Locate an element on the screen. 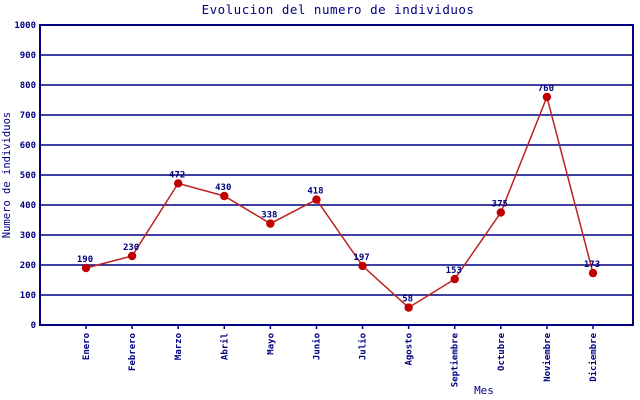 This screenshot has width=640, height=400. x-tick-label: Junio is located at coordinates (316, 346).